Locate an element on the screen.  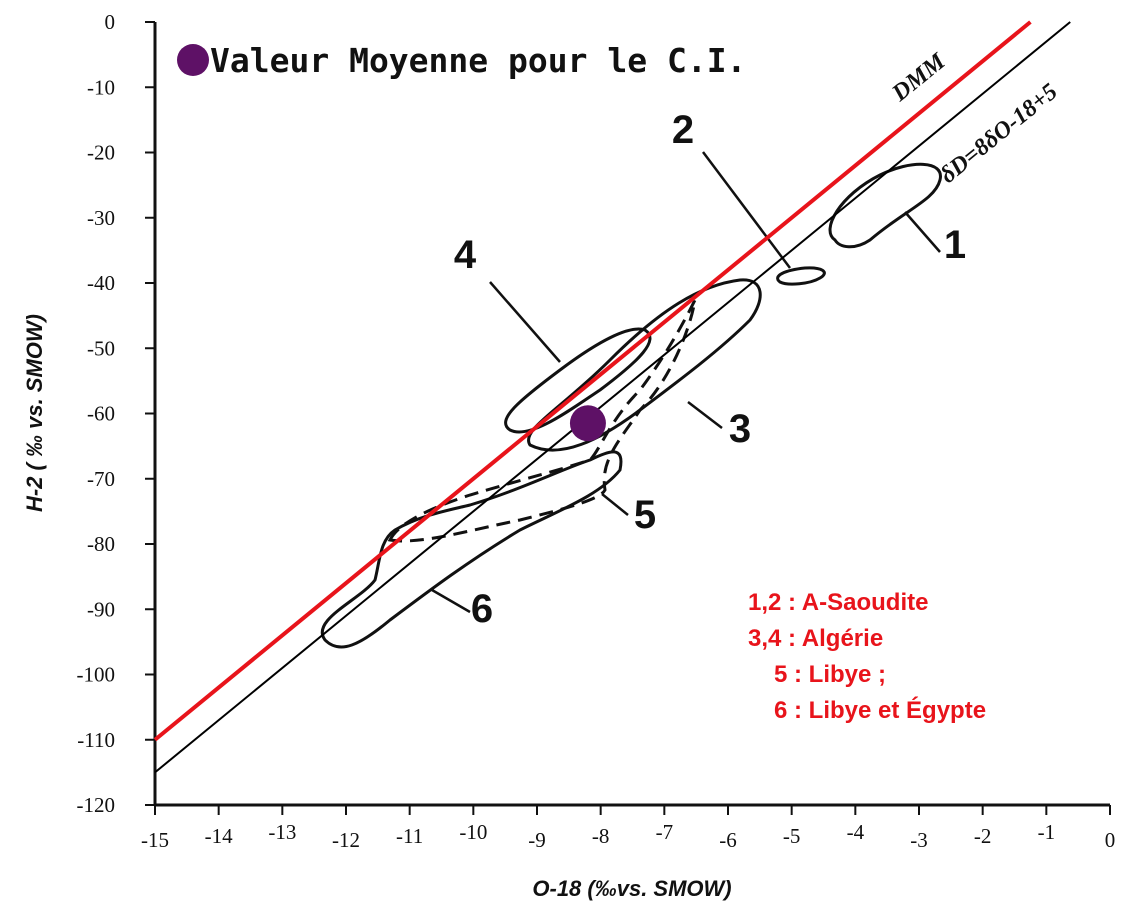
line-label: DMM is located at coordinates (919, 78).